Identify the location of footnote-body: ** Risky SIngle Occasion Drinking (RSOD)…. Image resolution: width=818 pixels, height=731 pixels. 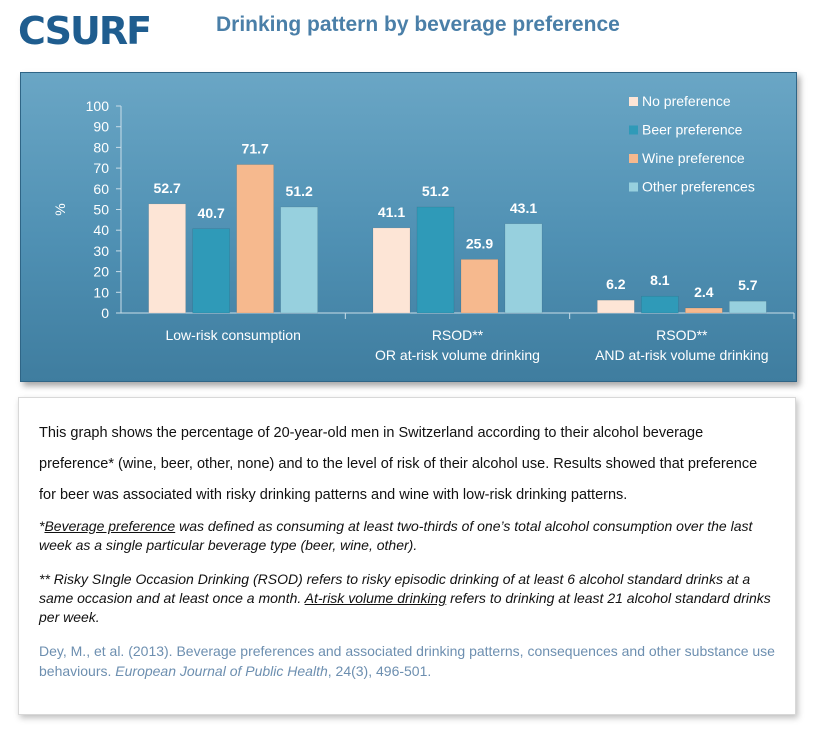
(395, 588).